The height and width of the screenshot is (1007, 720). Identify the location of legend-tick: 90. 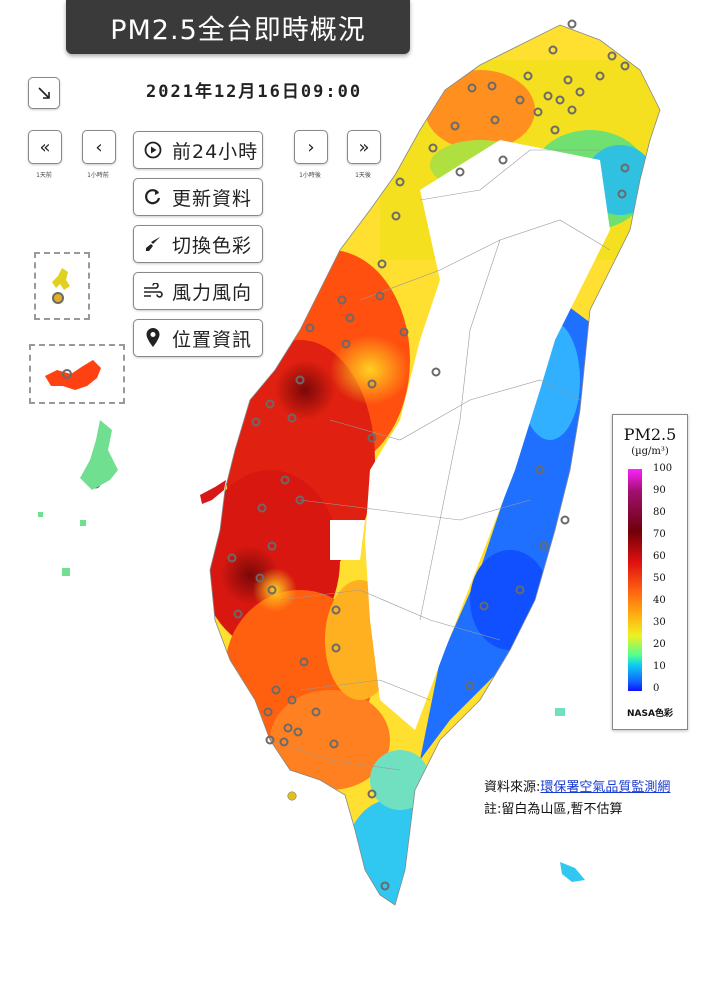
(659, 490).